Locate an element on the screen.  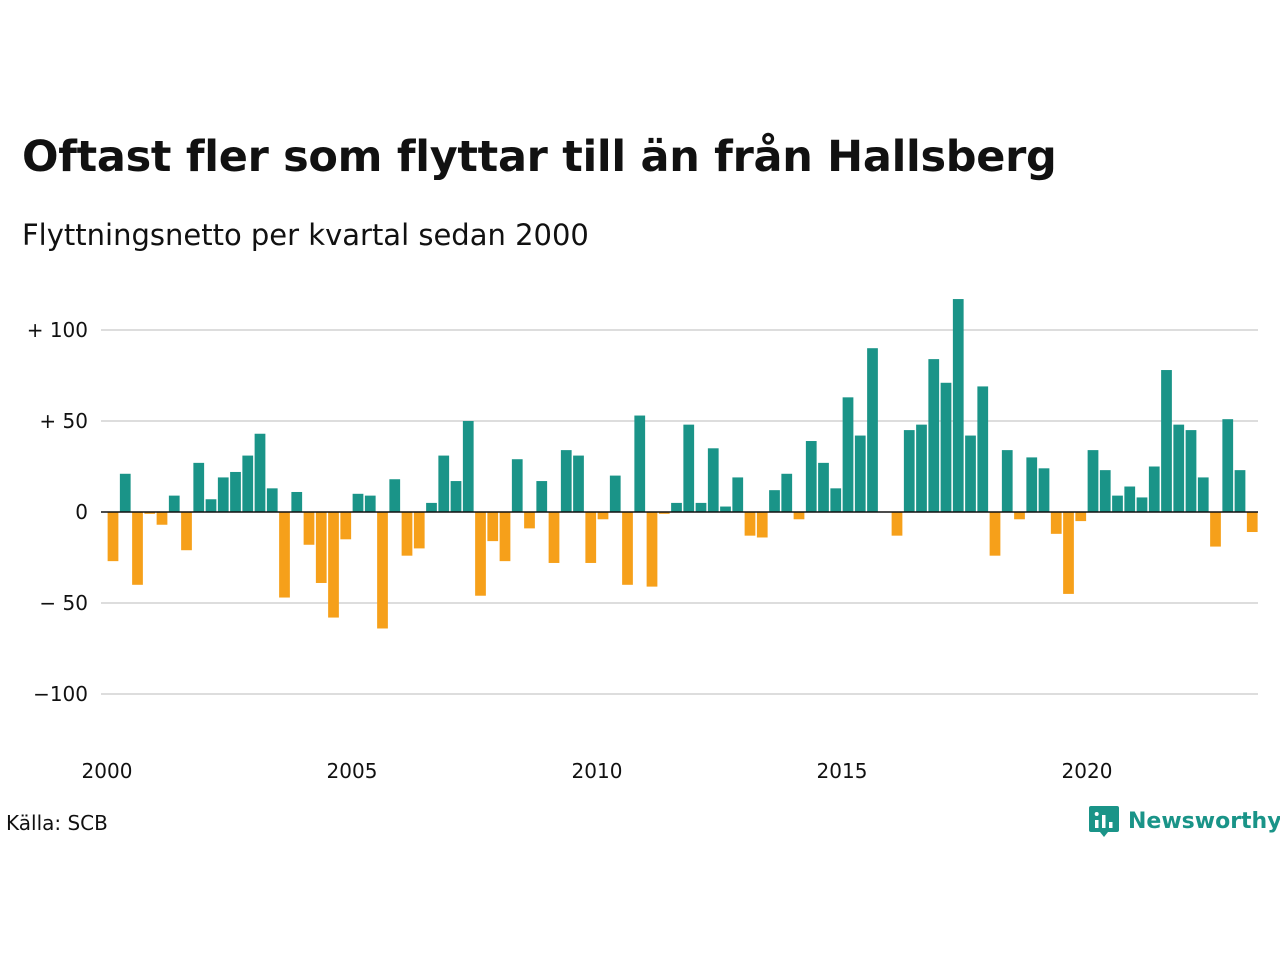
y-tick-label: + 100 is located at coordinates (57, 330).